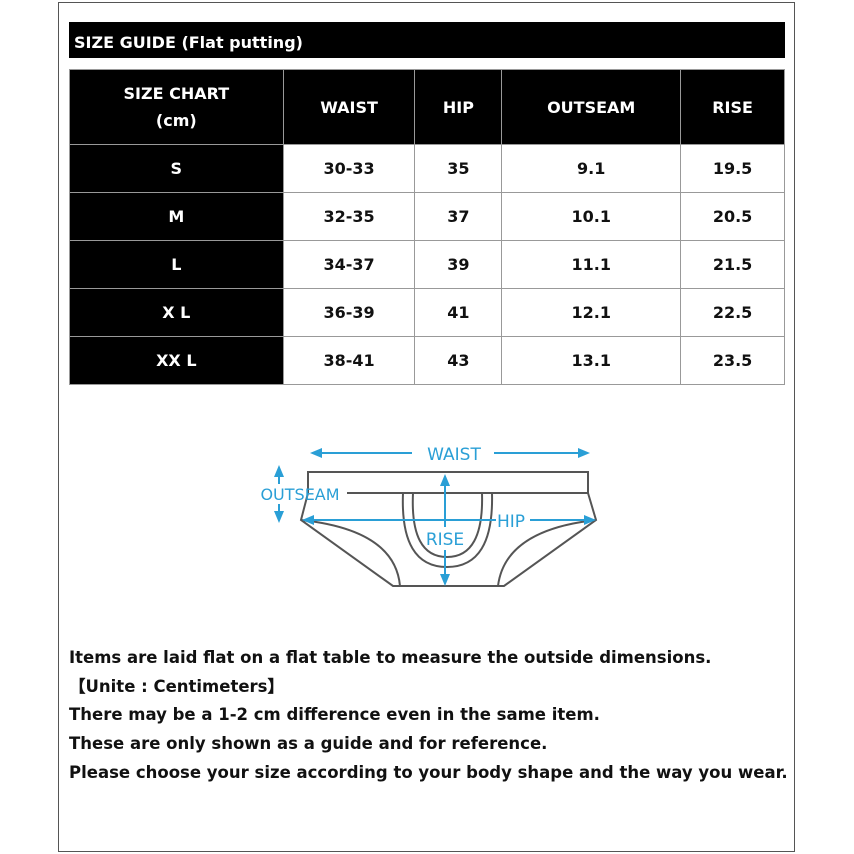  What do you see at coordinates (176, 107) in the screenshot?
I see `header-size-chart: SIZE CHART (cm)` at bounding box center [176, 107].